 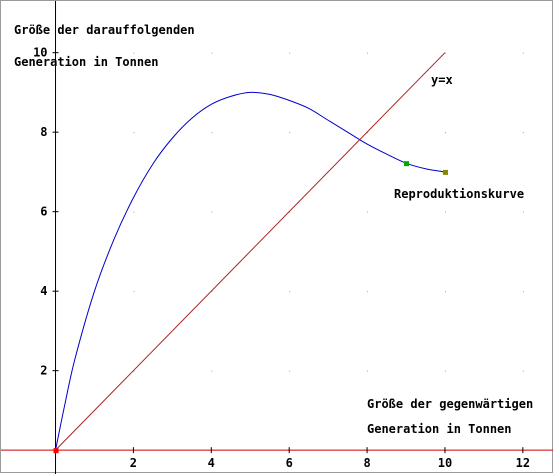 I want to click on x-tick-label: 4, so click(x=211, y=463).